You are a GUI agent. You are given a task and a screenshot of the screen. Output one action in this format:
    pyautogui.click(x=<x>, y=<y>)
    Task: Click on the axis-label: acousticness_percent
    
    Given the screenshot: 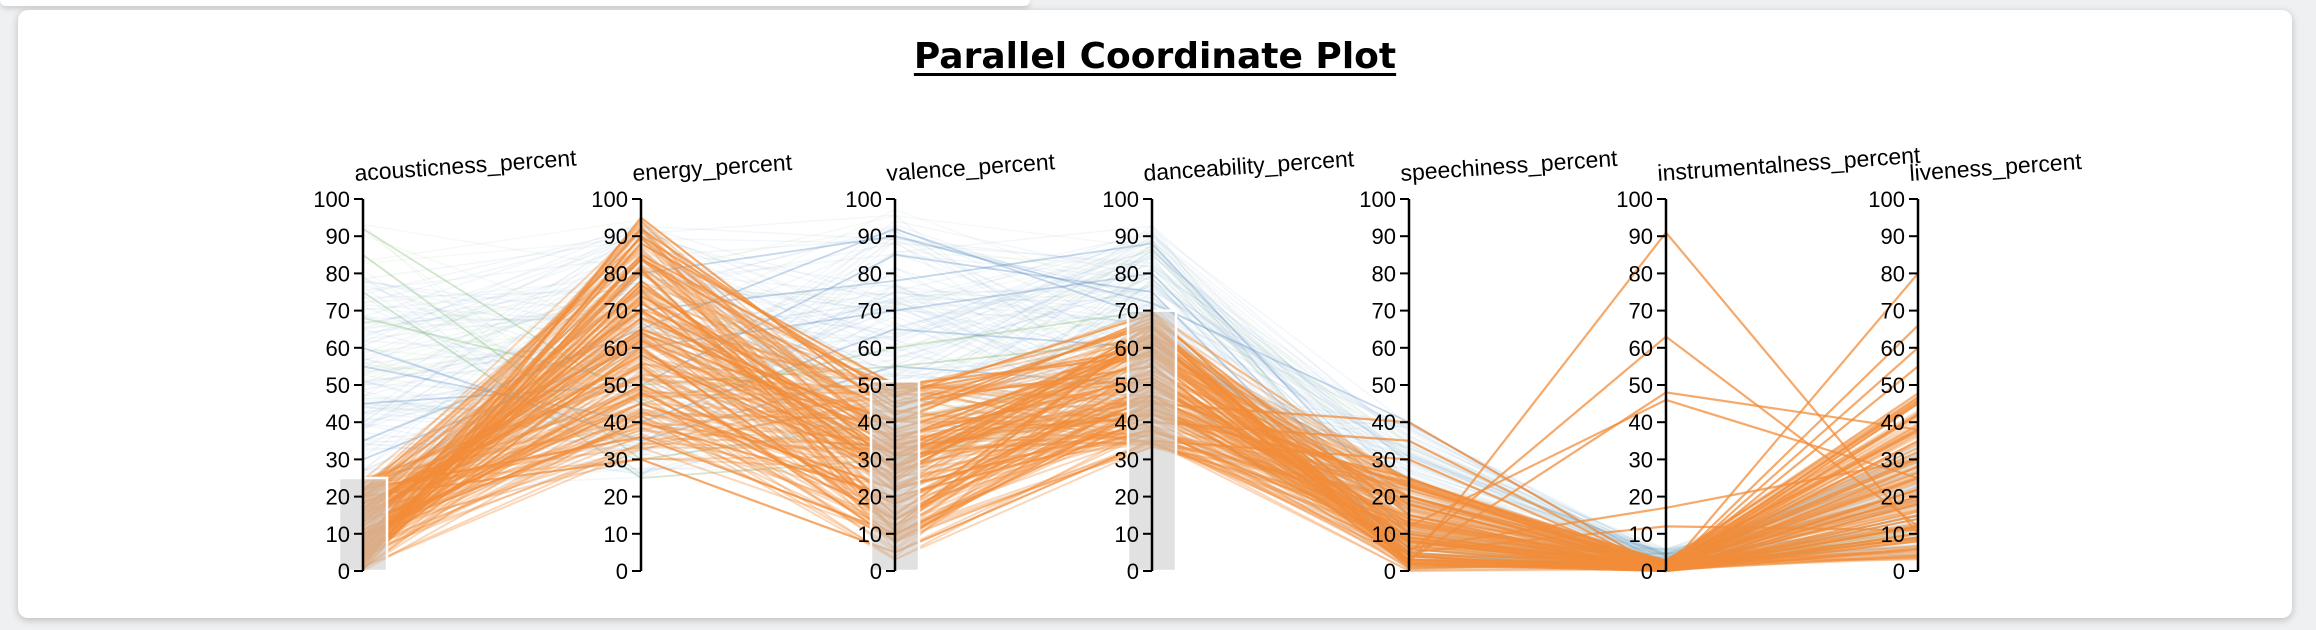 What is the action you would take?
    pyautogui.click(x=466, y=164)
    